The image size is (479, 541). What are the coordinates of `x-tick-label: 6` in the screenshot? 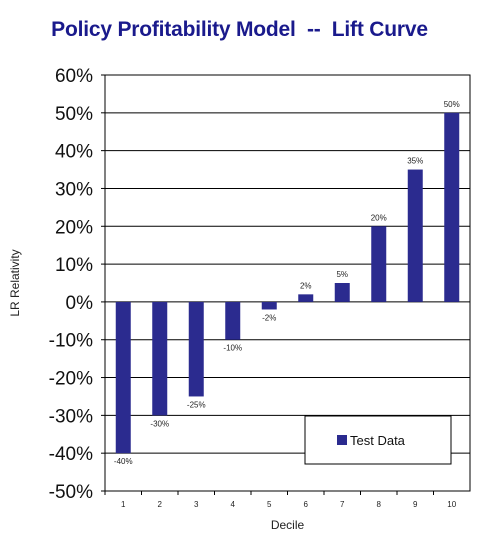 It's located at (306, 504).